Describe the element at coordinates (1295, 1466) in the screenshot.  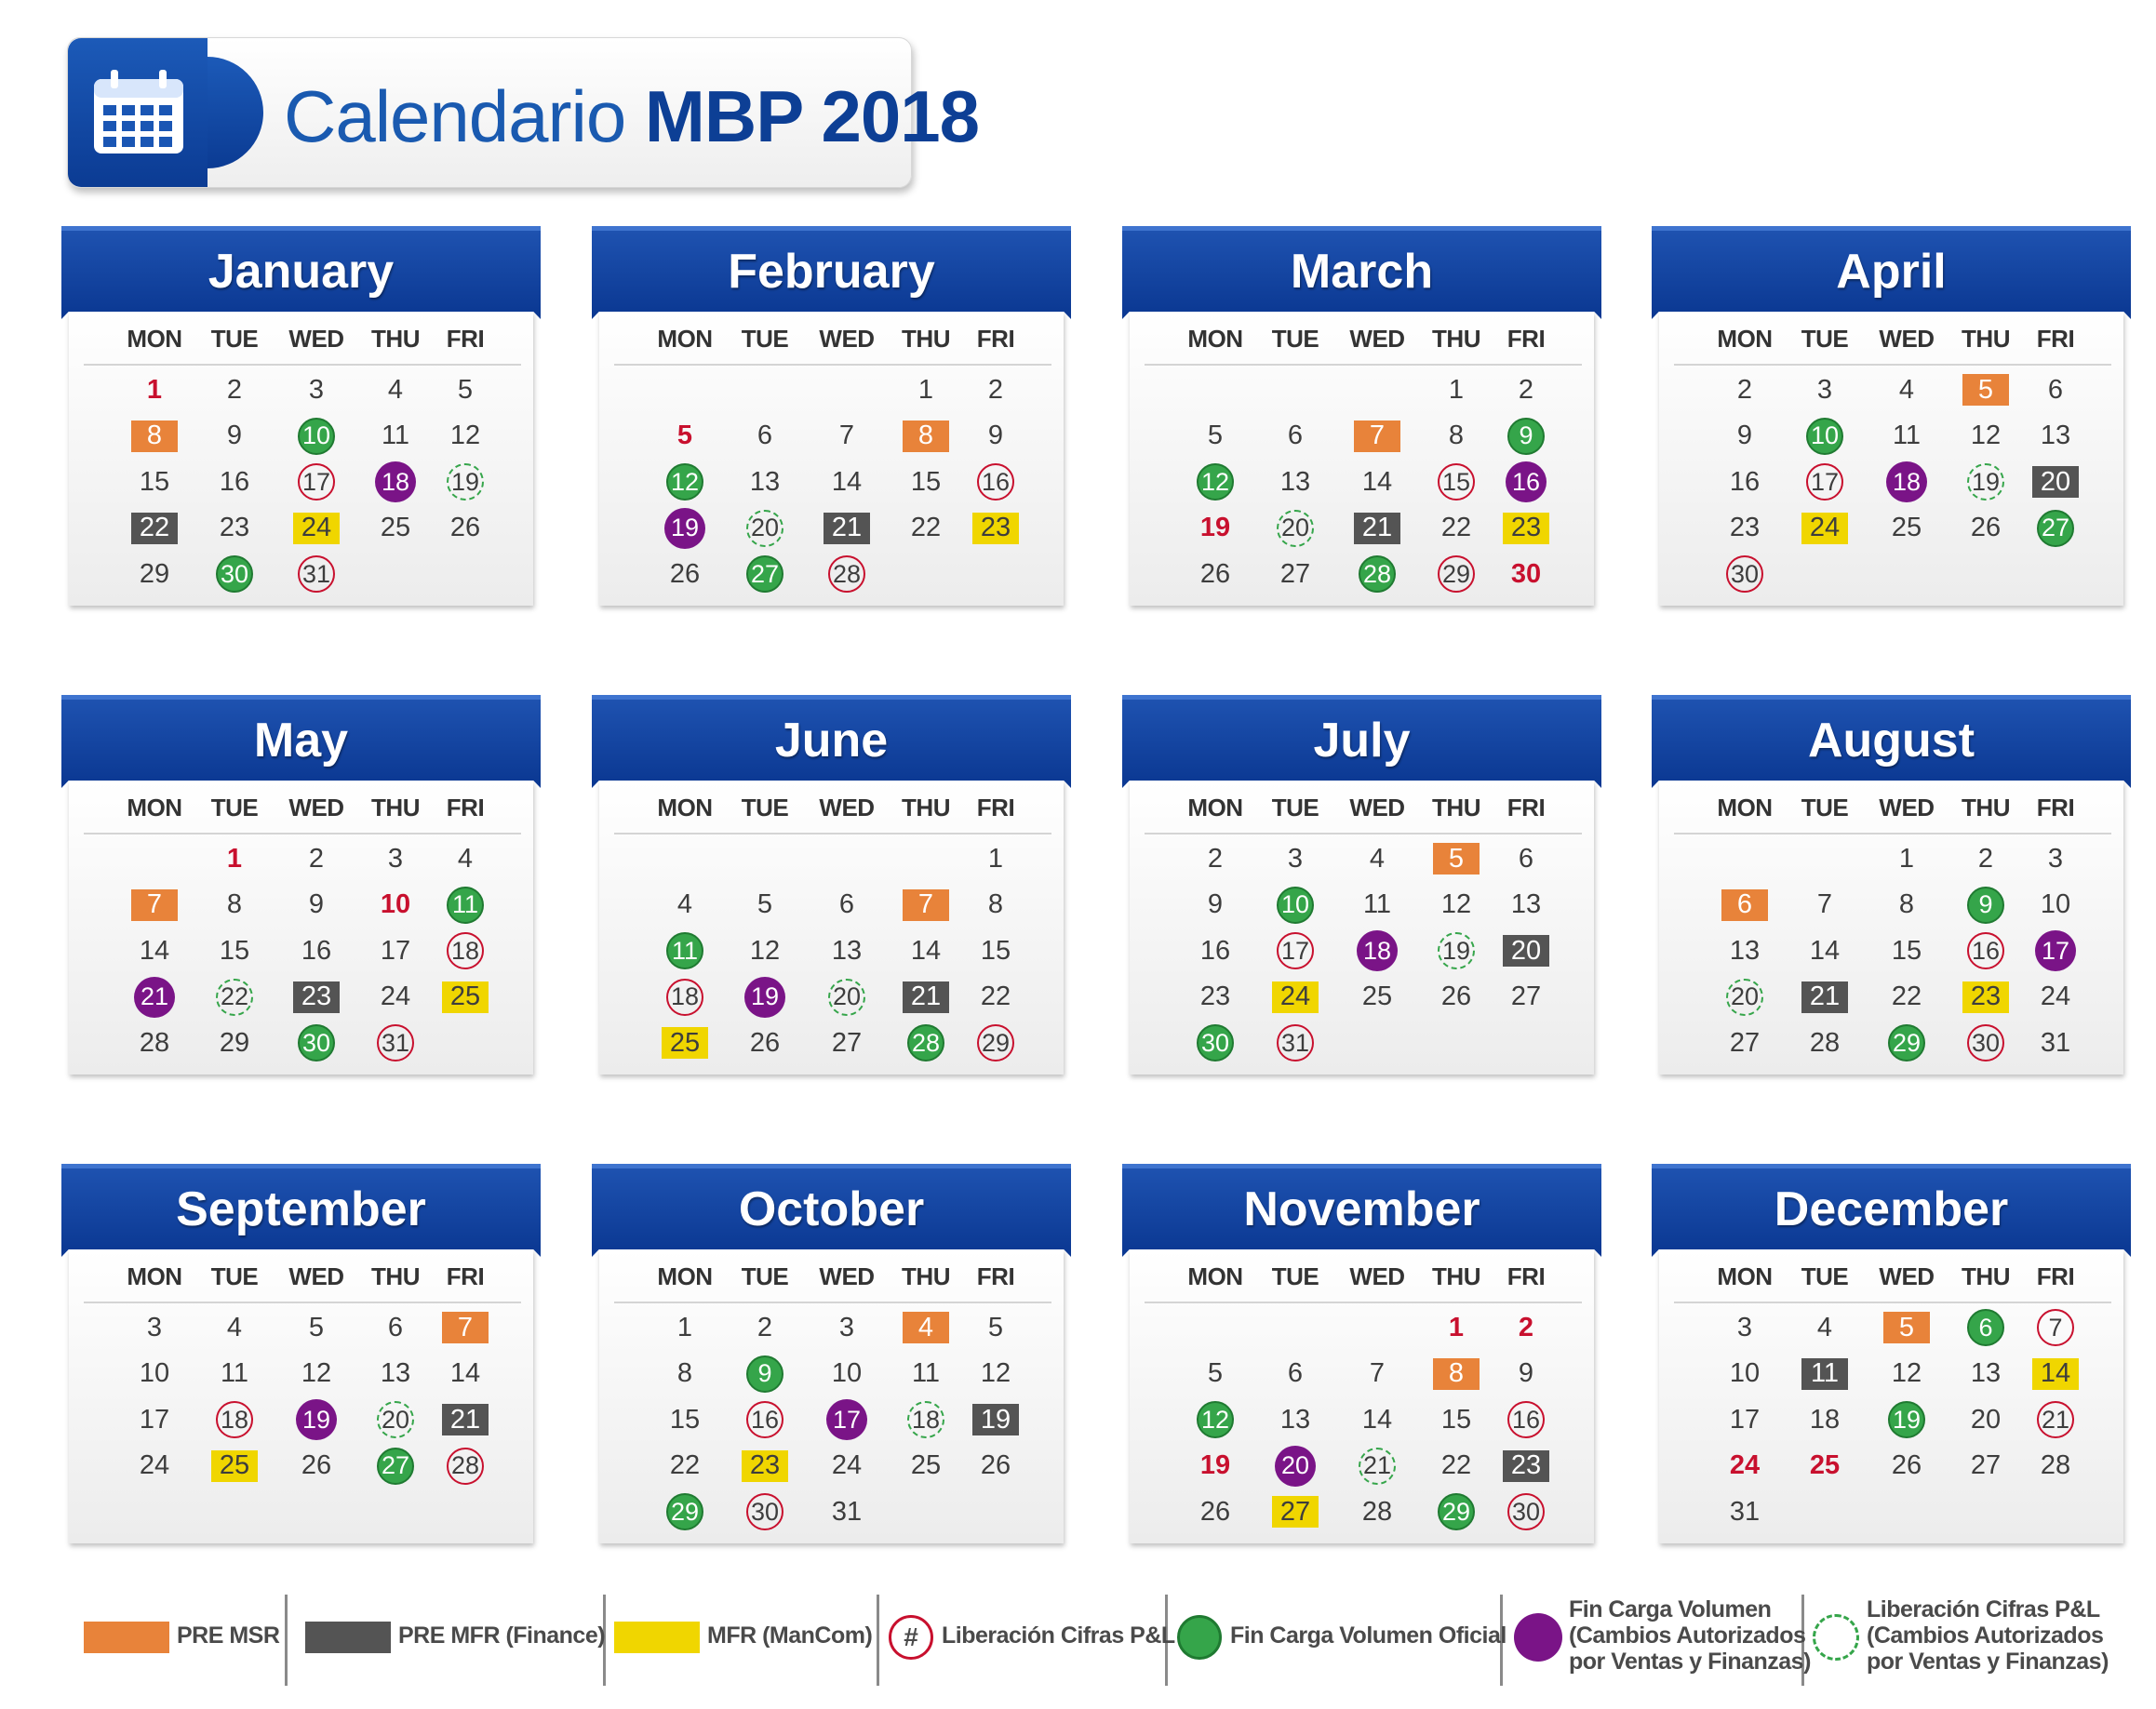
I see `day-november-20: 20` at that location.